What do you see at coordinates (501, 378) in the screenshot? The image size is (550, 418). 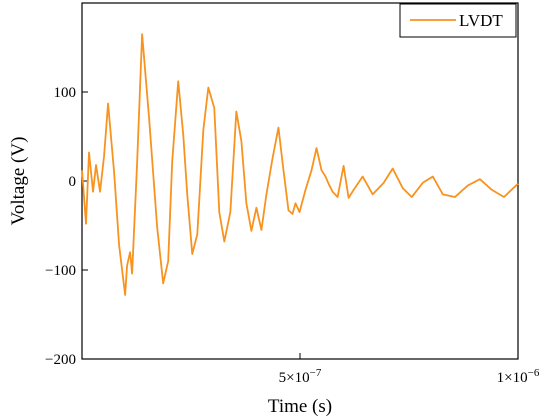 I see `x-tick-mantissa: 1` at bounding box center [501, 378].